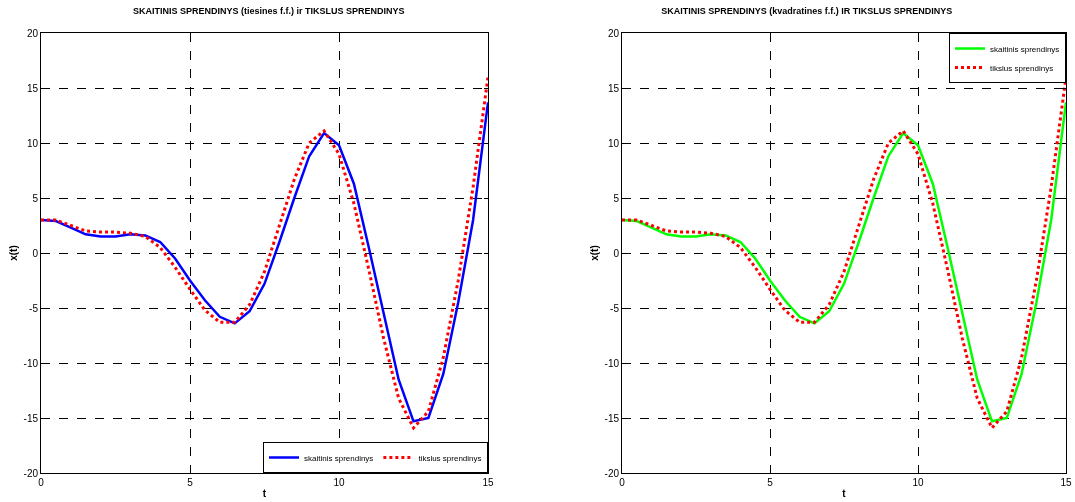 The image size is (1075, 502). What do you see at coordinates (806, 10) in the screenshot?
I see `chart-title: SKAITINIS SPRENDINYS (kvadratines f.f.) IR TIKSLUS SPRENDINYS` at bounding box center [806, 10].